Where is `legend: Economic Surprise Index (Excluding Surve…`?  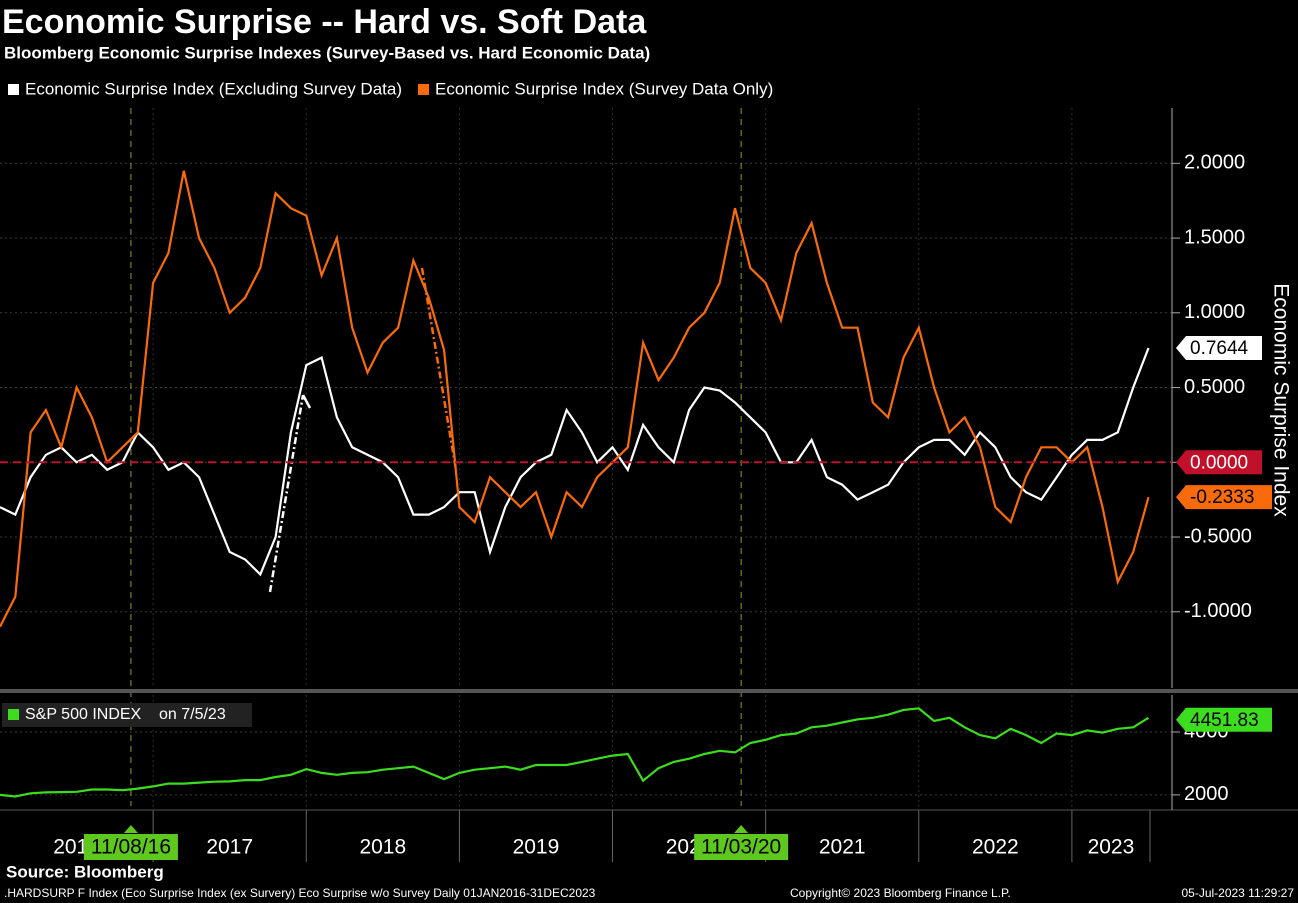
legend: Economic Surprise Index (Excluding Surve… is located at coordinates (390, 88).